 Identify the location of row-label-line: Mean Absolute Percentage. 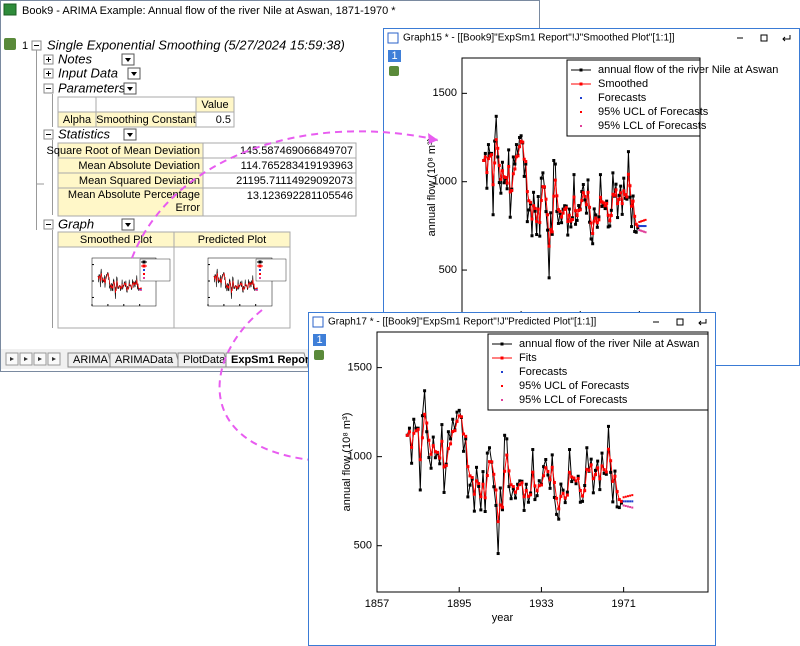
(134, 195).